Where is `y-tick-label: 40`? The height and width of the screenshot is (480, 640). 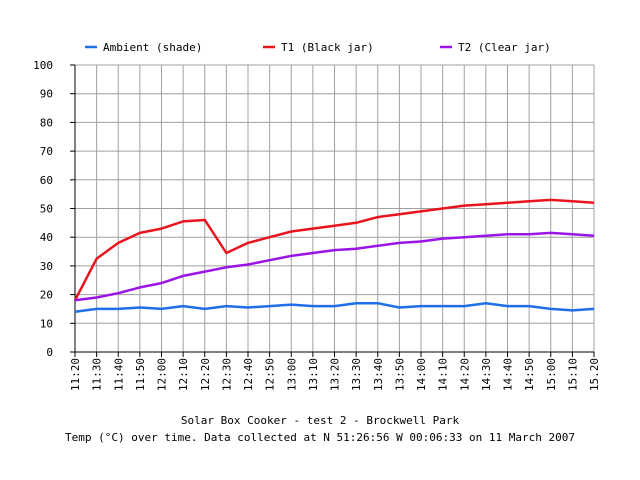 y-tick-label: 40 is located at coordinates (46, 237).